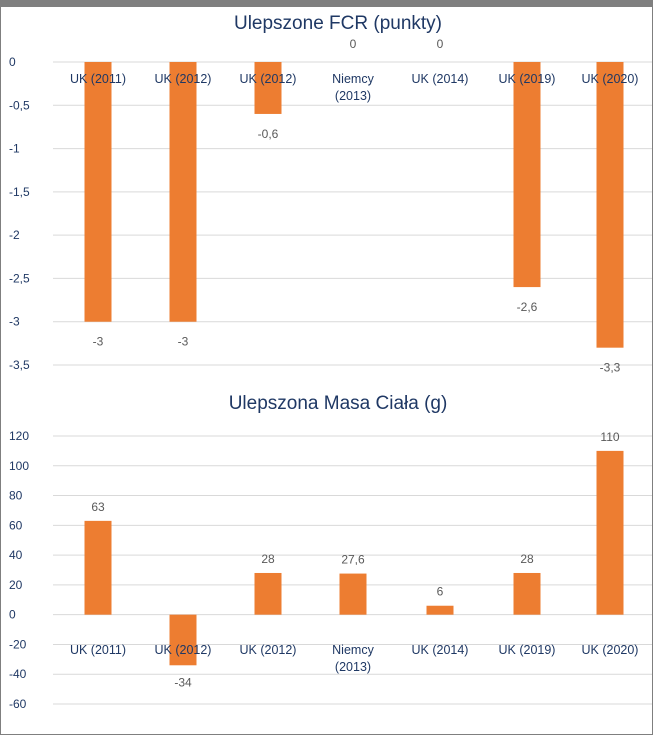  What do you see at coordinates (19, 365) in the screenshot?
I see `fcr-y-tick-label: -3,5` at bounding box center [19, 365].